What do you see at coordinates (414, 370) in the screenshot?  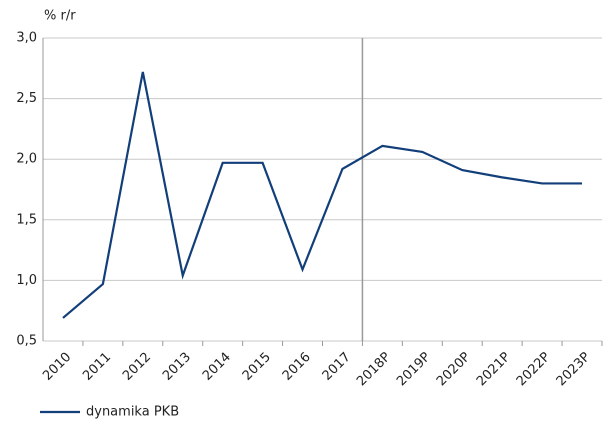 I see `x-tick-label: 2019P` at bounding box center [414, 370].